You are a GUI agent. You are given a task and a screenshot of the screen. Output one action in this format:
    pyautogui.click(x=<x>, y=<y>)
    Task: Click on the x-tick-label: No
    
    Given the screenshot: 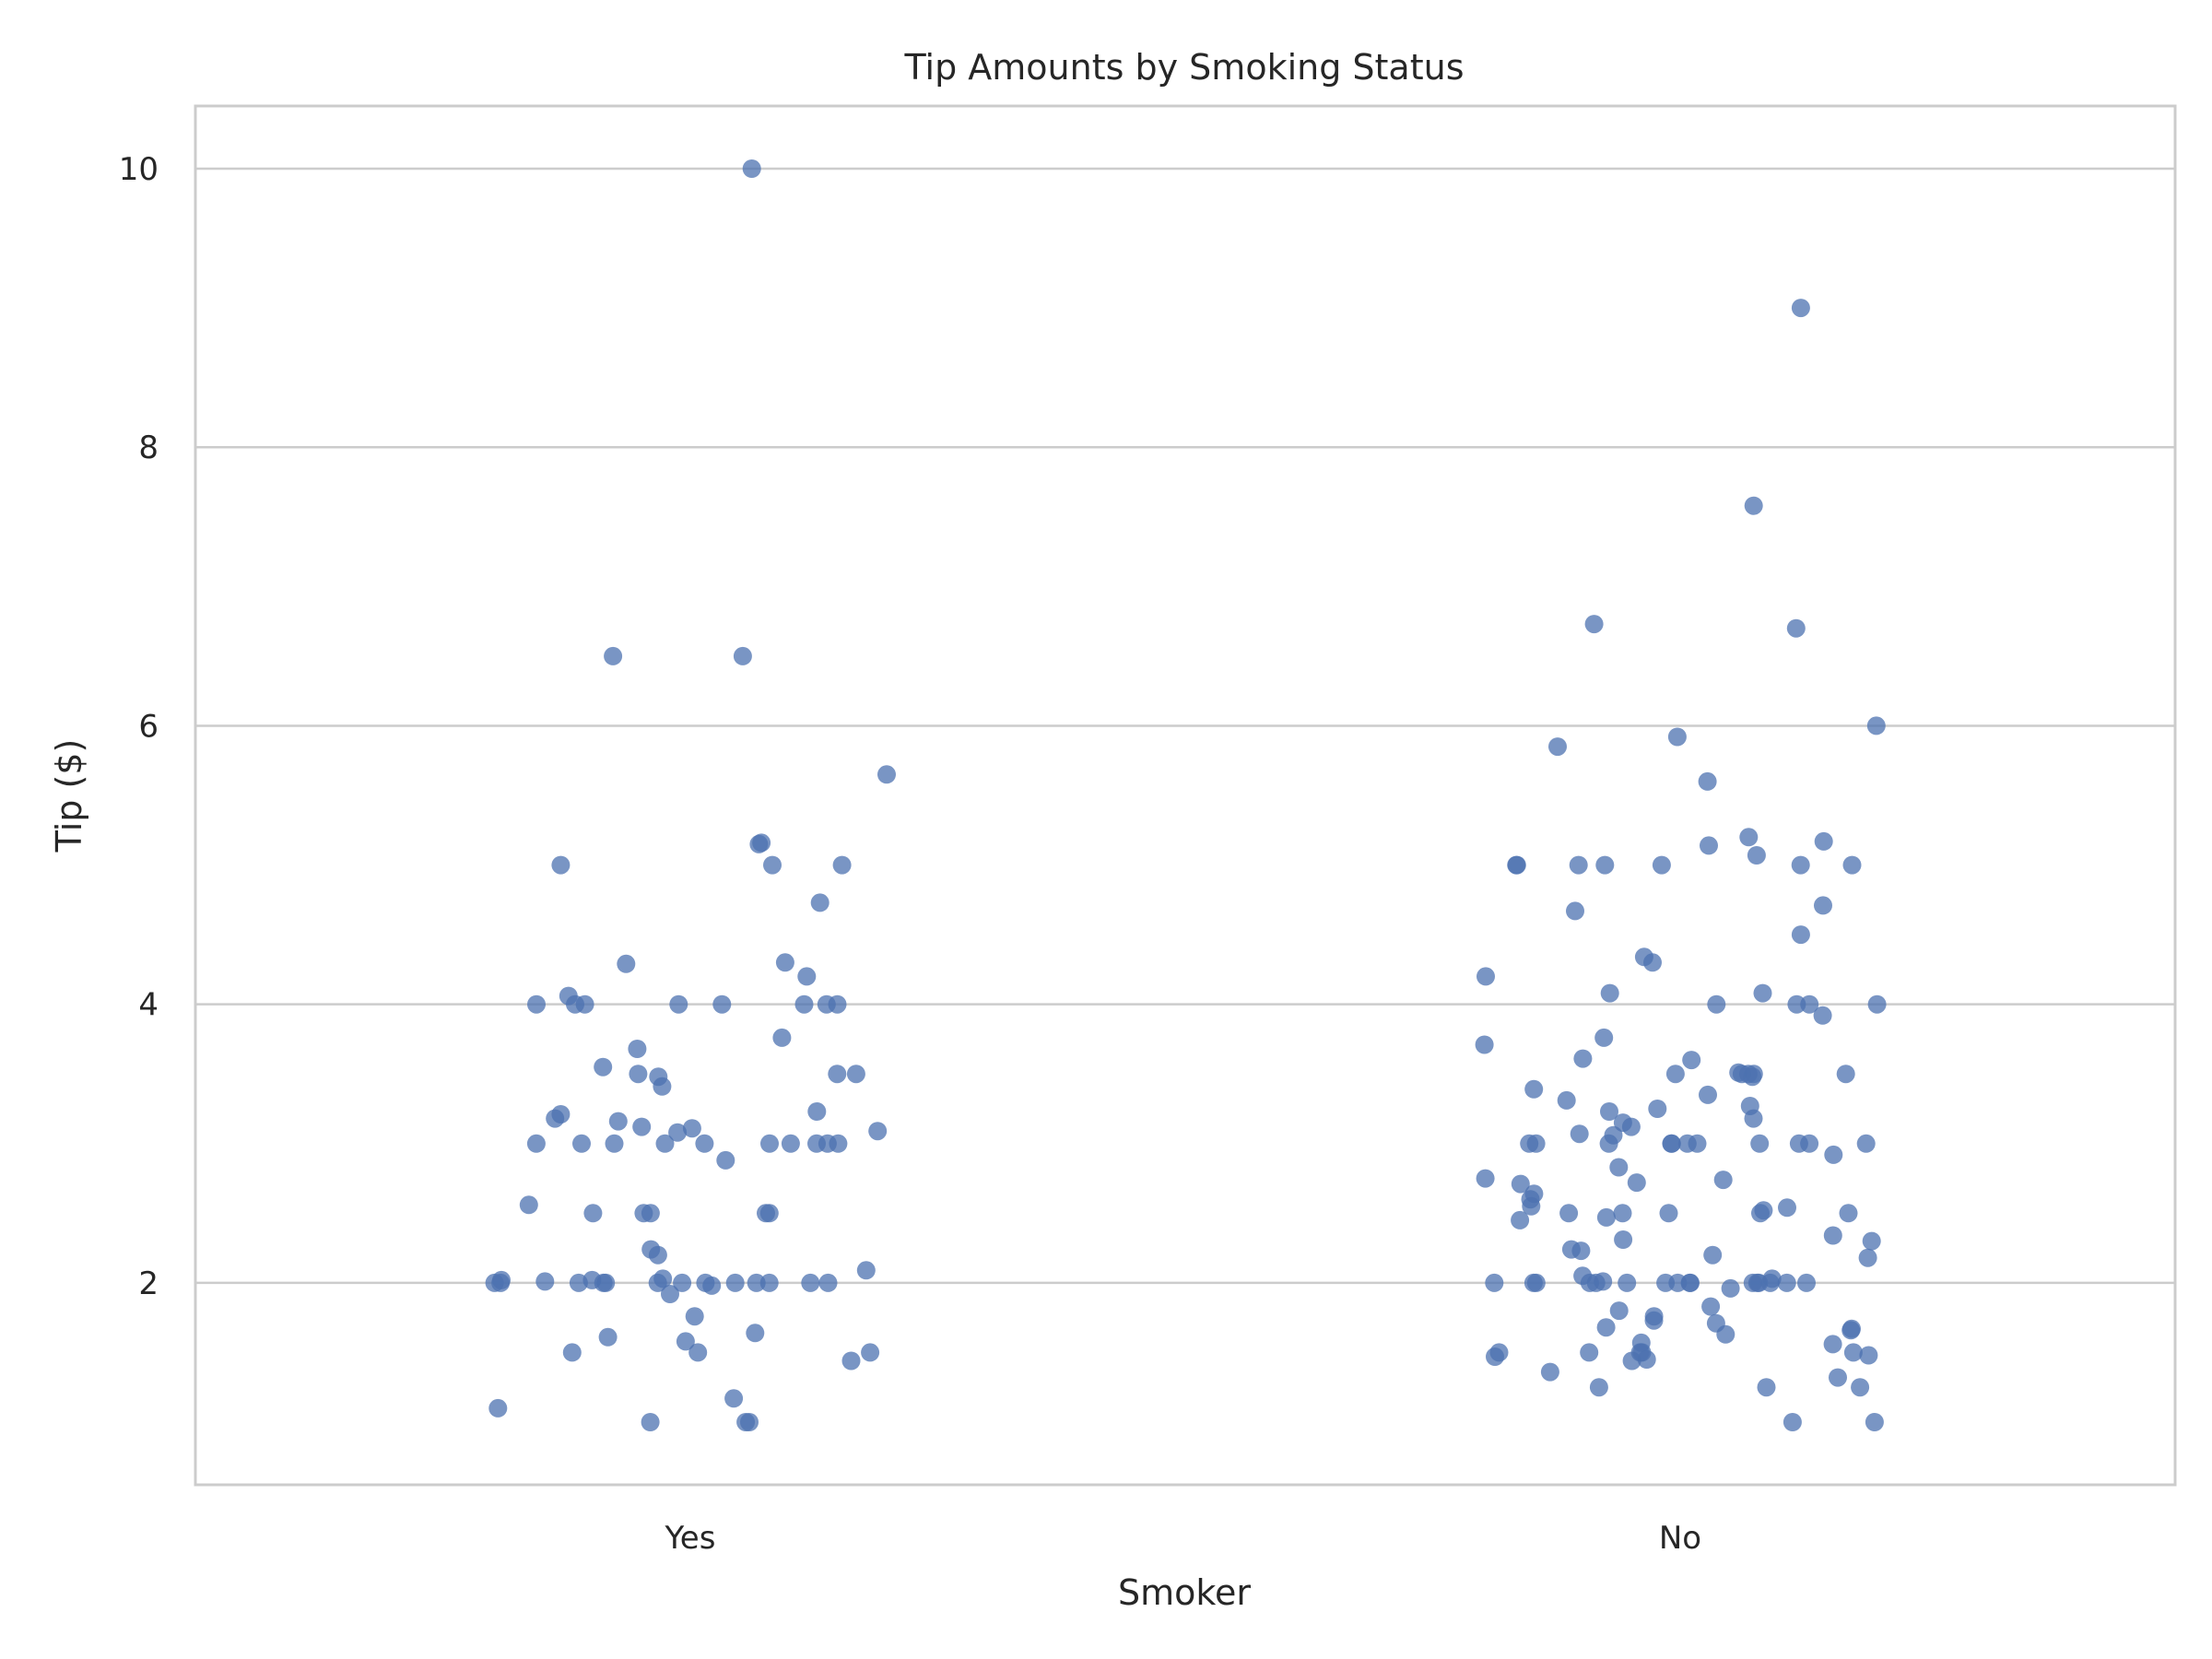 What is the action you would take?
    pyautogui.click(x=1680, y=1538)
    